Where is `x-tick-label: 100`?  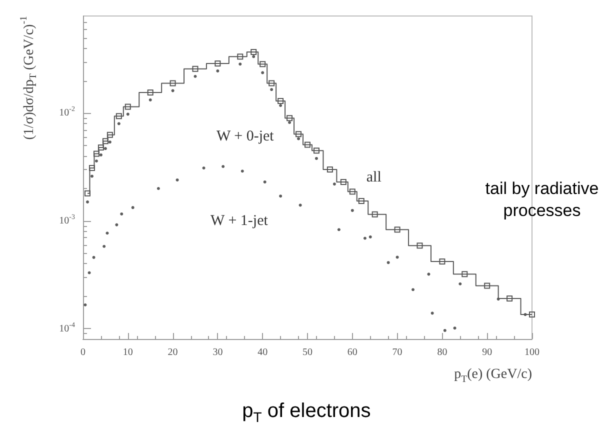
x-tick-label: 100 is located at coordinates (532, 352).